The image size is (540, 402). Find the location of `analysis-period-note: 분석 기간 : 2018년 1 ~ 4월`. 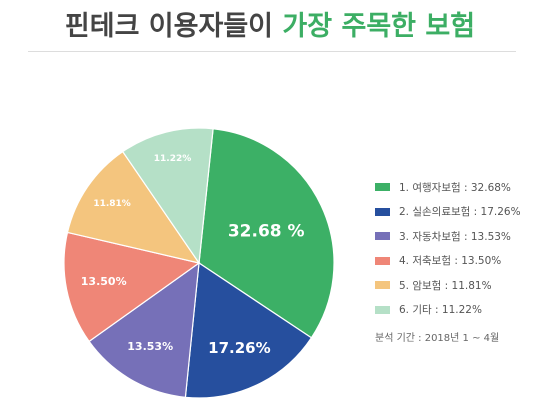

analysis-period-note: 분석 기간 : 2018년 1 ~ 4월 is located at coordinates (437, 338).